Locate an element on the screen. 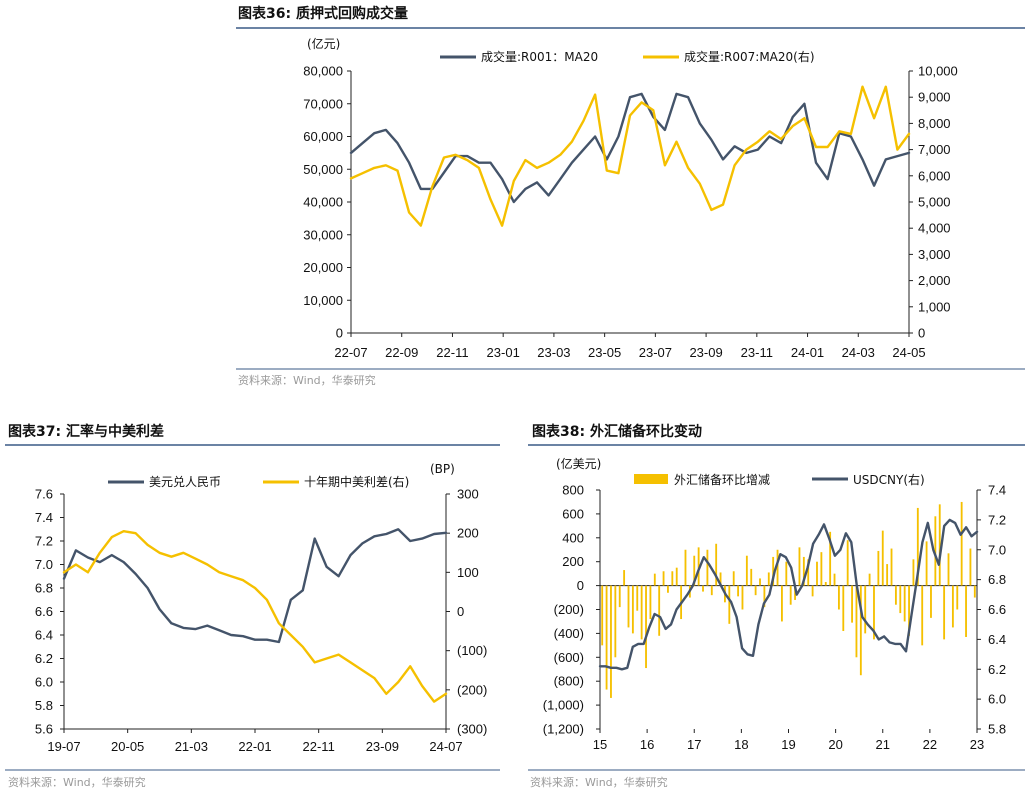 The image size is (1030, 795). fig38-legend-reserves: 外汇储备环比增减 is located at coordinates (722, 479).